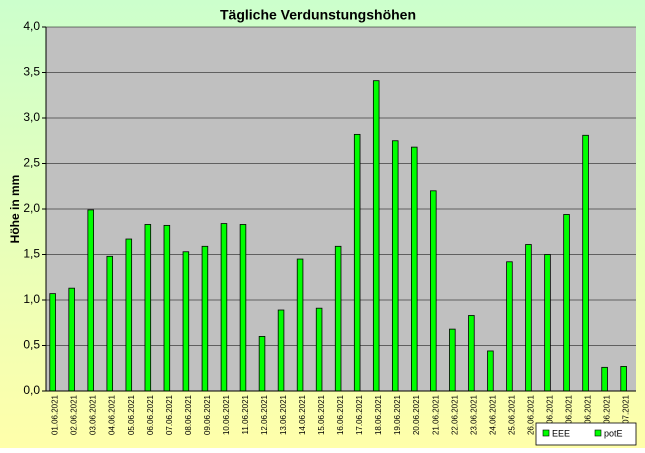 The image size is (645, 453). I want to click on x-tick-label: 03.06.2021, so click(93, 414).